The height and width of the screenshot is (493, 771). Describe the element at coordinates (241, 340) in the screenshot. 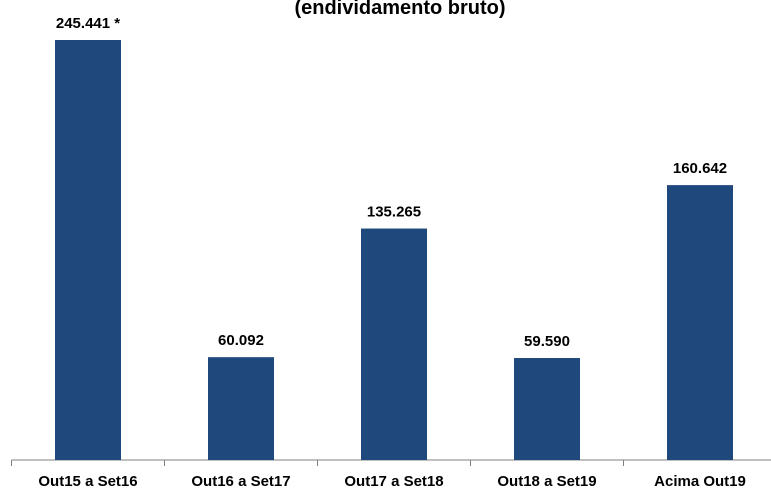

I see `value-label: 60.092` at that location.